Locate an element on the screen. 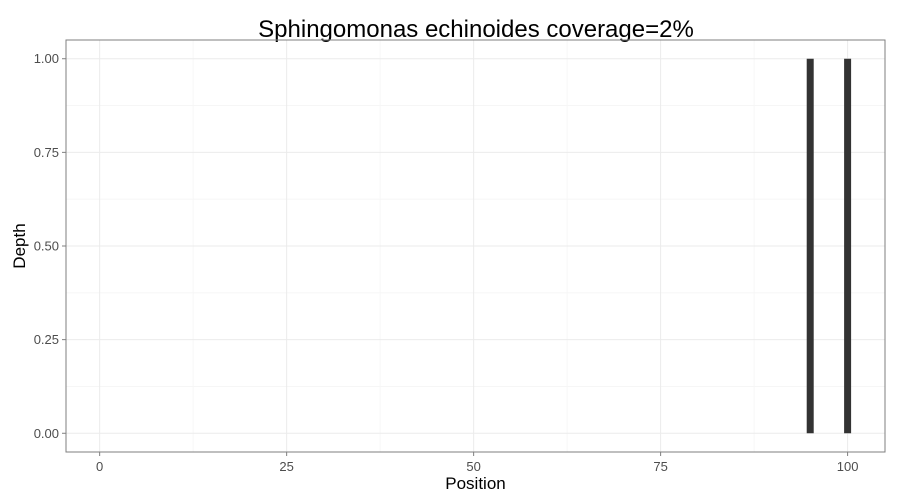 The image size is (900, 500). x-tick-label: 75 is located at coordinates (660, 466).